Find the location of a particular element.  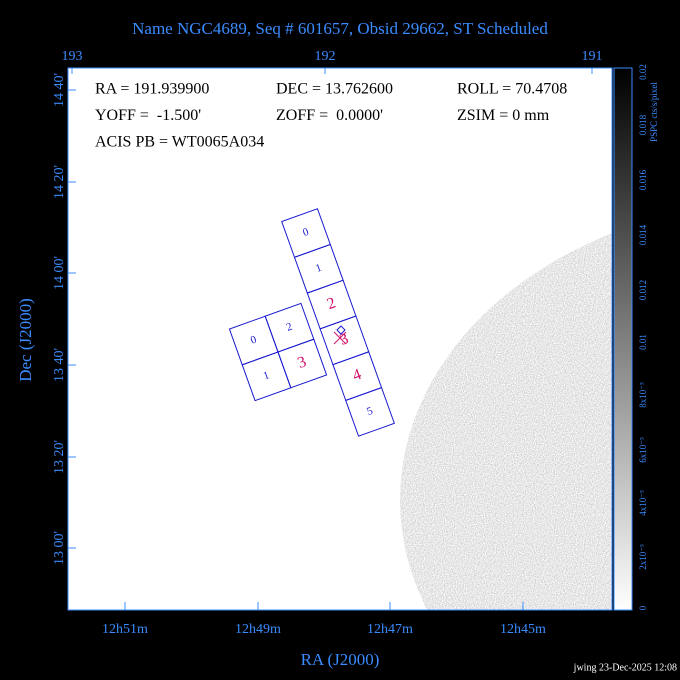

colorbar-label: 0.016 is located at coordinates (643, 179).